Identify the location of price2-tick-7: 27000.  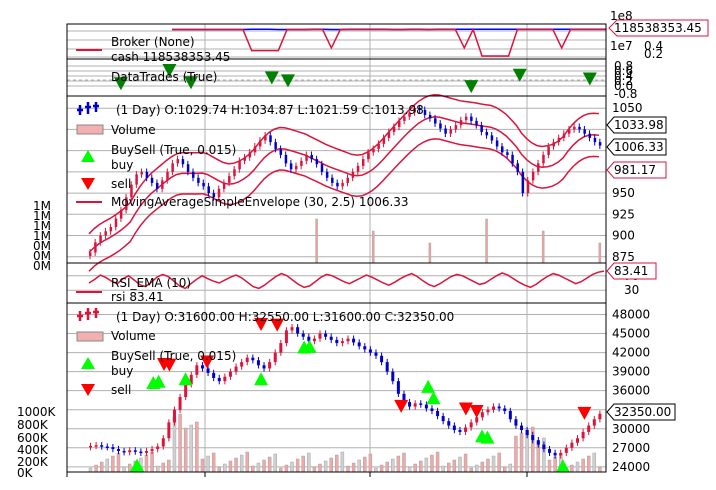
(631, 448).